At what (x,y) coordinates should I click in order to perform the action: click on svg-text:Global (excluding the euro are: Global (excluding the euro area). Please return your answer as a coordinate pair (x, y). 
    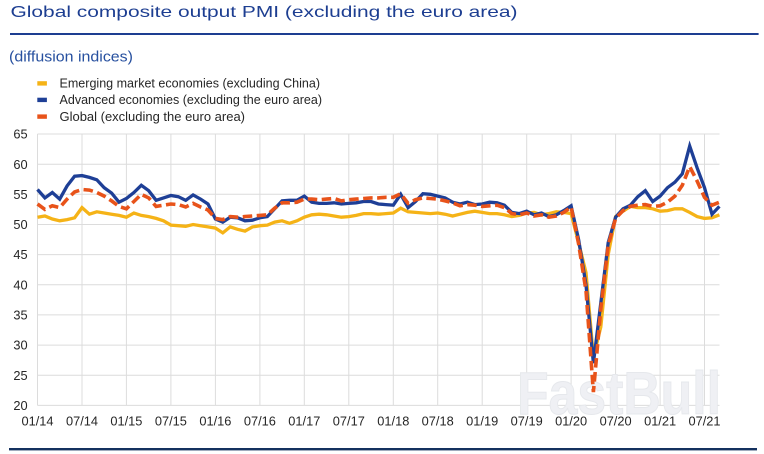
    Looking at the image, I should click on (153, 117).